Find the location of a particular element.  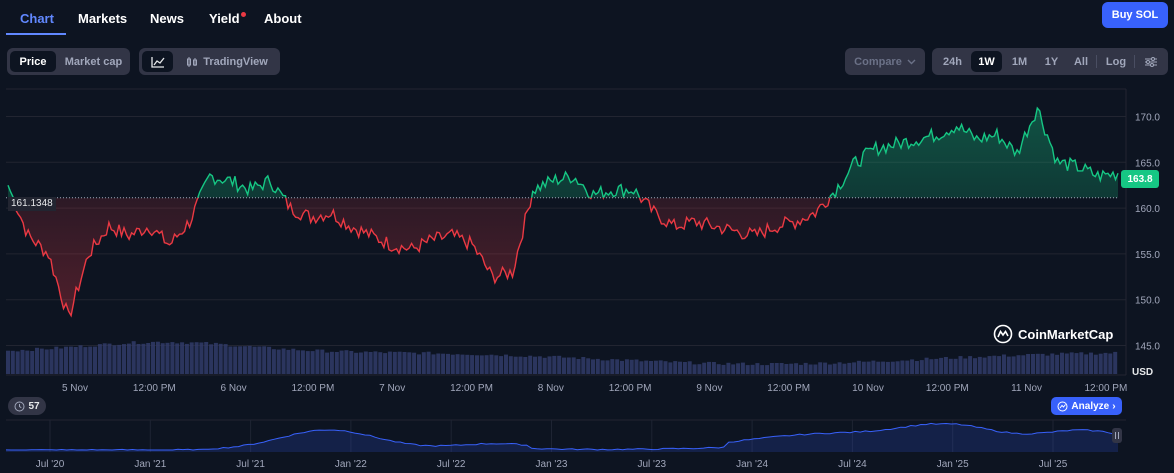

price-button: Price is located at coordinates (33, 61).